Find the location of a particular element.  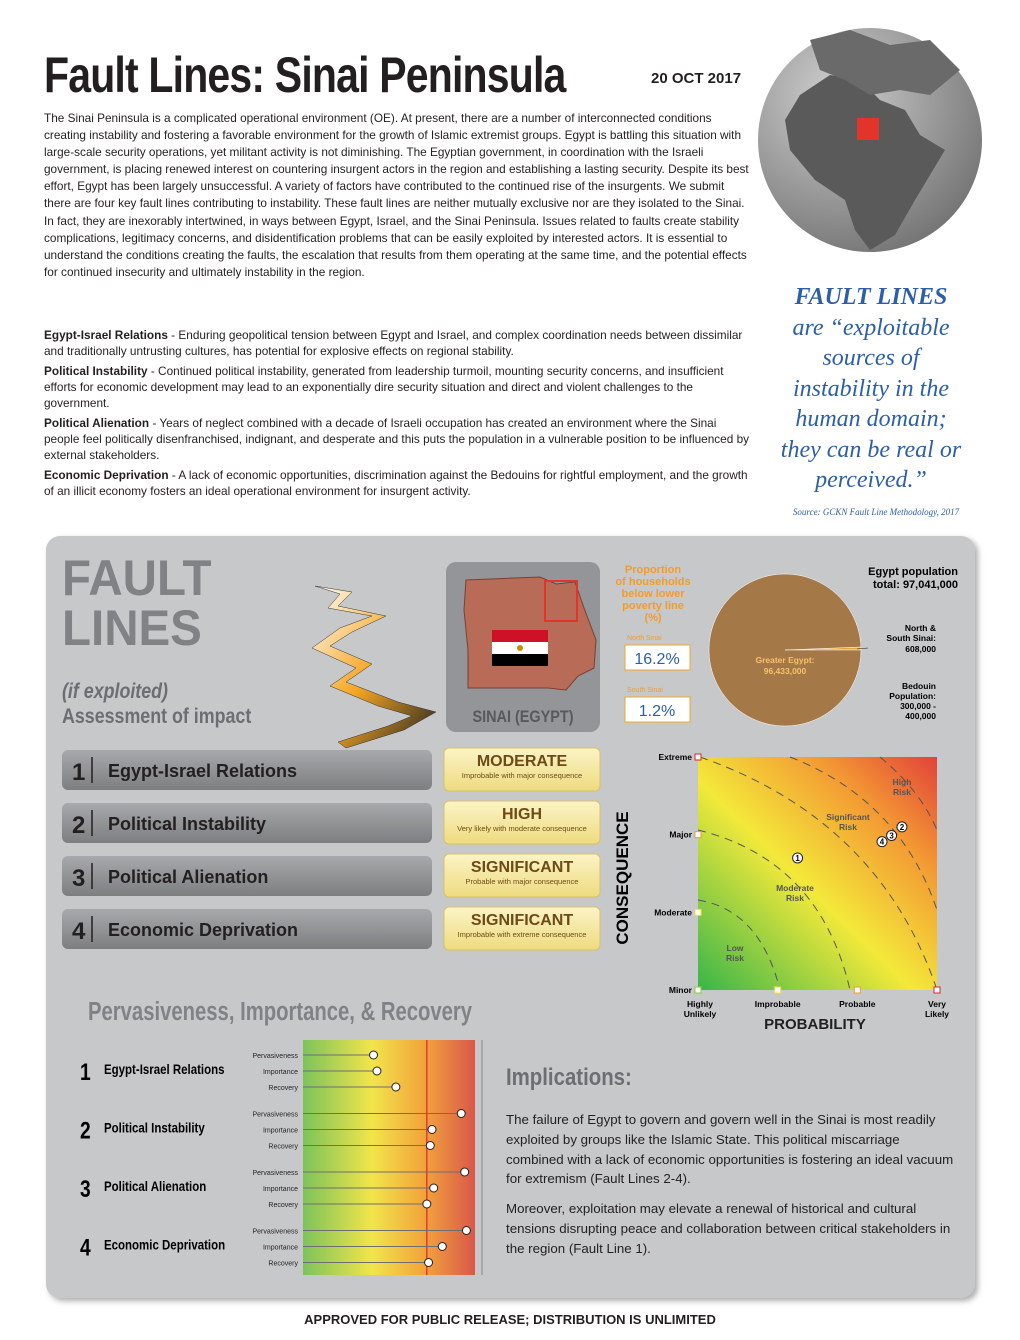

x-level-label: Improbable is located at coordinates (778, 1004).